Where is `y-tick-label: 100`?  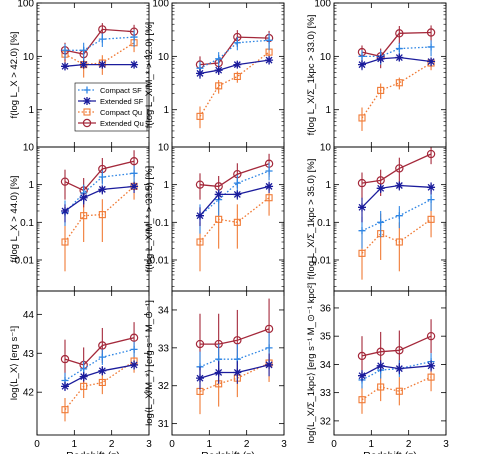 y-tick-label: 100 is located at coordinates (160, 5).